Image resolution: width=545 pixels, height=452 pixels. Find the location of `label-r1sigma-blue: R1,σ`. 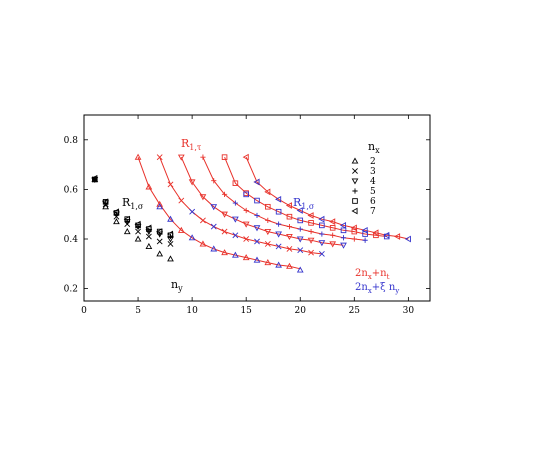

label-r1sigma-blue: R1,σ is located at coordinates (304, 203).